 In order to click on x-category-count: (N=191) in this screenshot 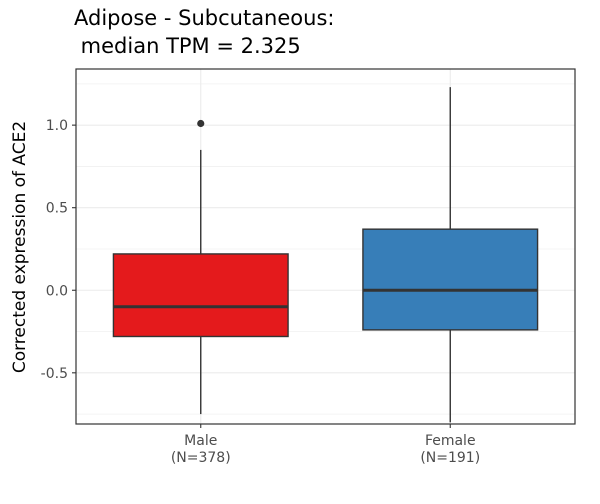, I will do `click(450, 458)`.